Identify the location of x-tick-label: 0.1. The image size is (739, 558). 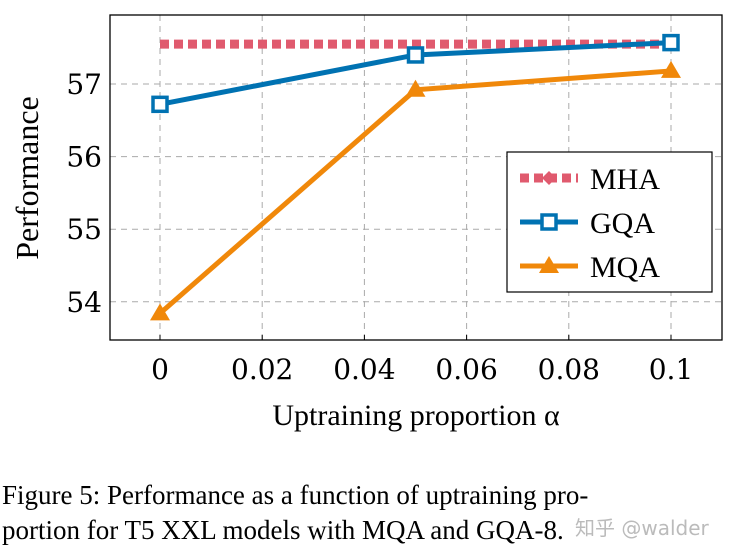
(671, 369).